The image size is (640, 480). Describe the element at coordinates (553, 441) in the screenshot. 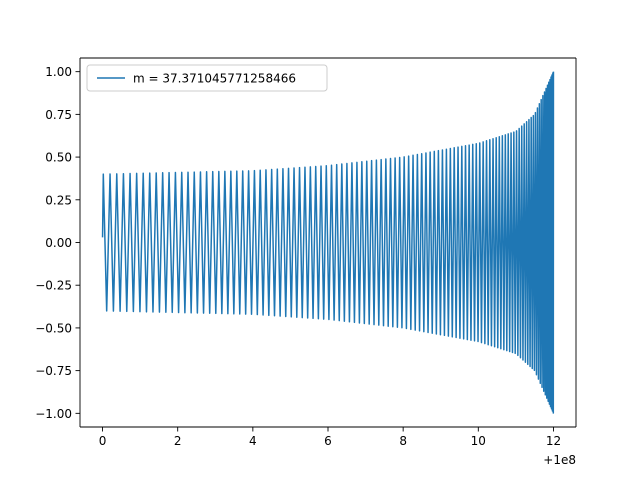

I see `x-tick-label-6: 12` at that location.